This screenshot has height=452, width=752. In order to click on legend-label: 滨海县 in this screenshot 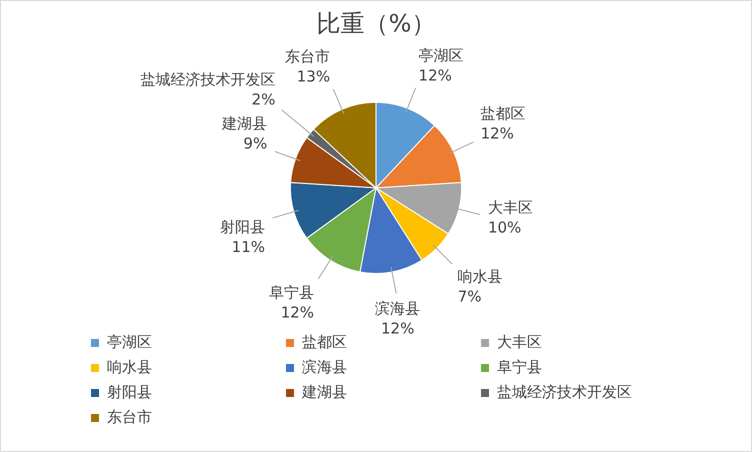, I will do `click(324, 367)`.